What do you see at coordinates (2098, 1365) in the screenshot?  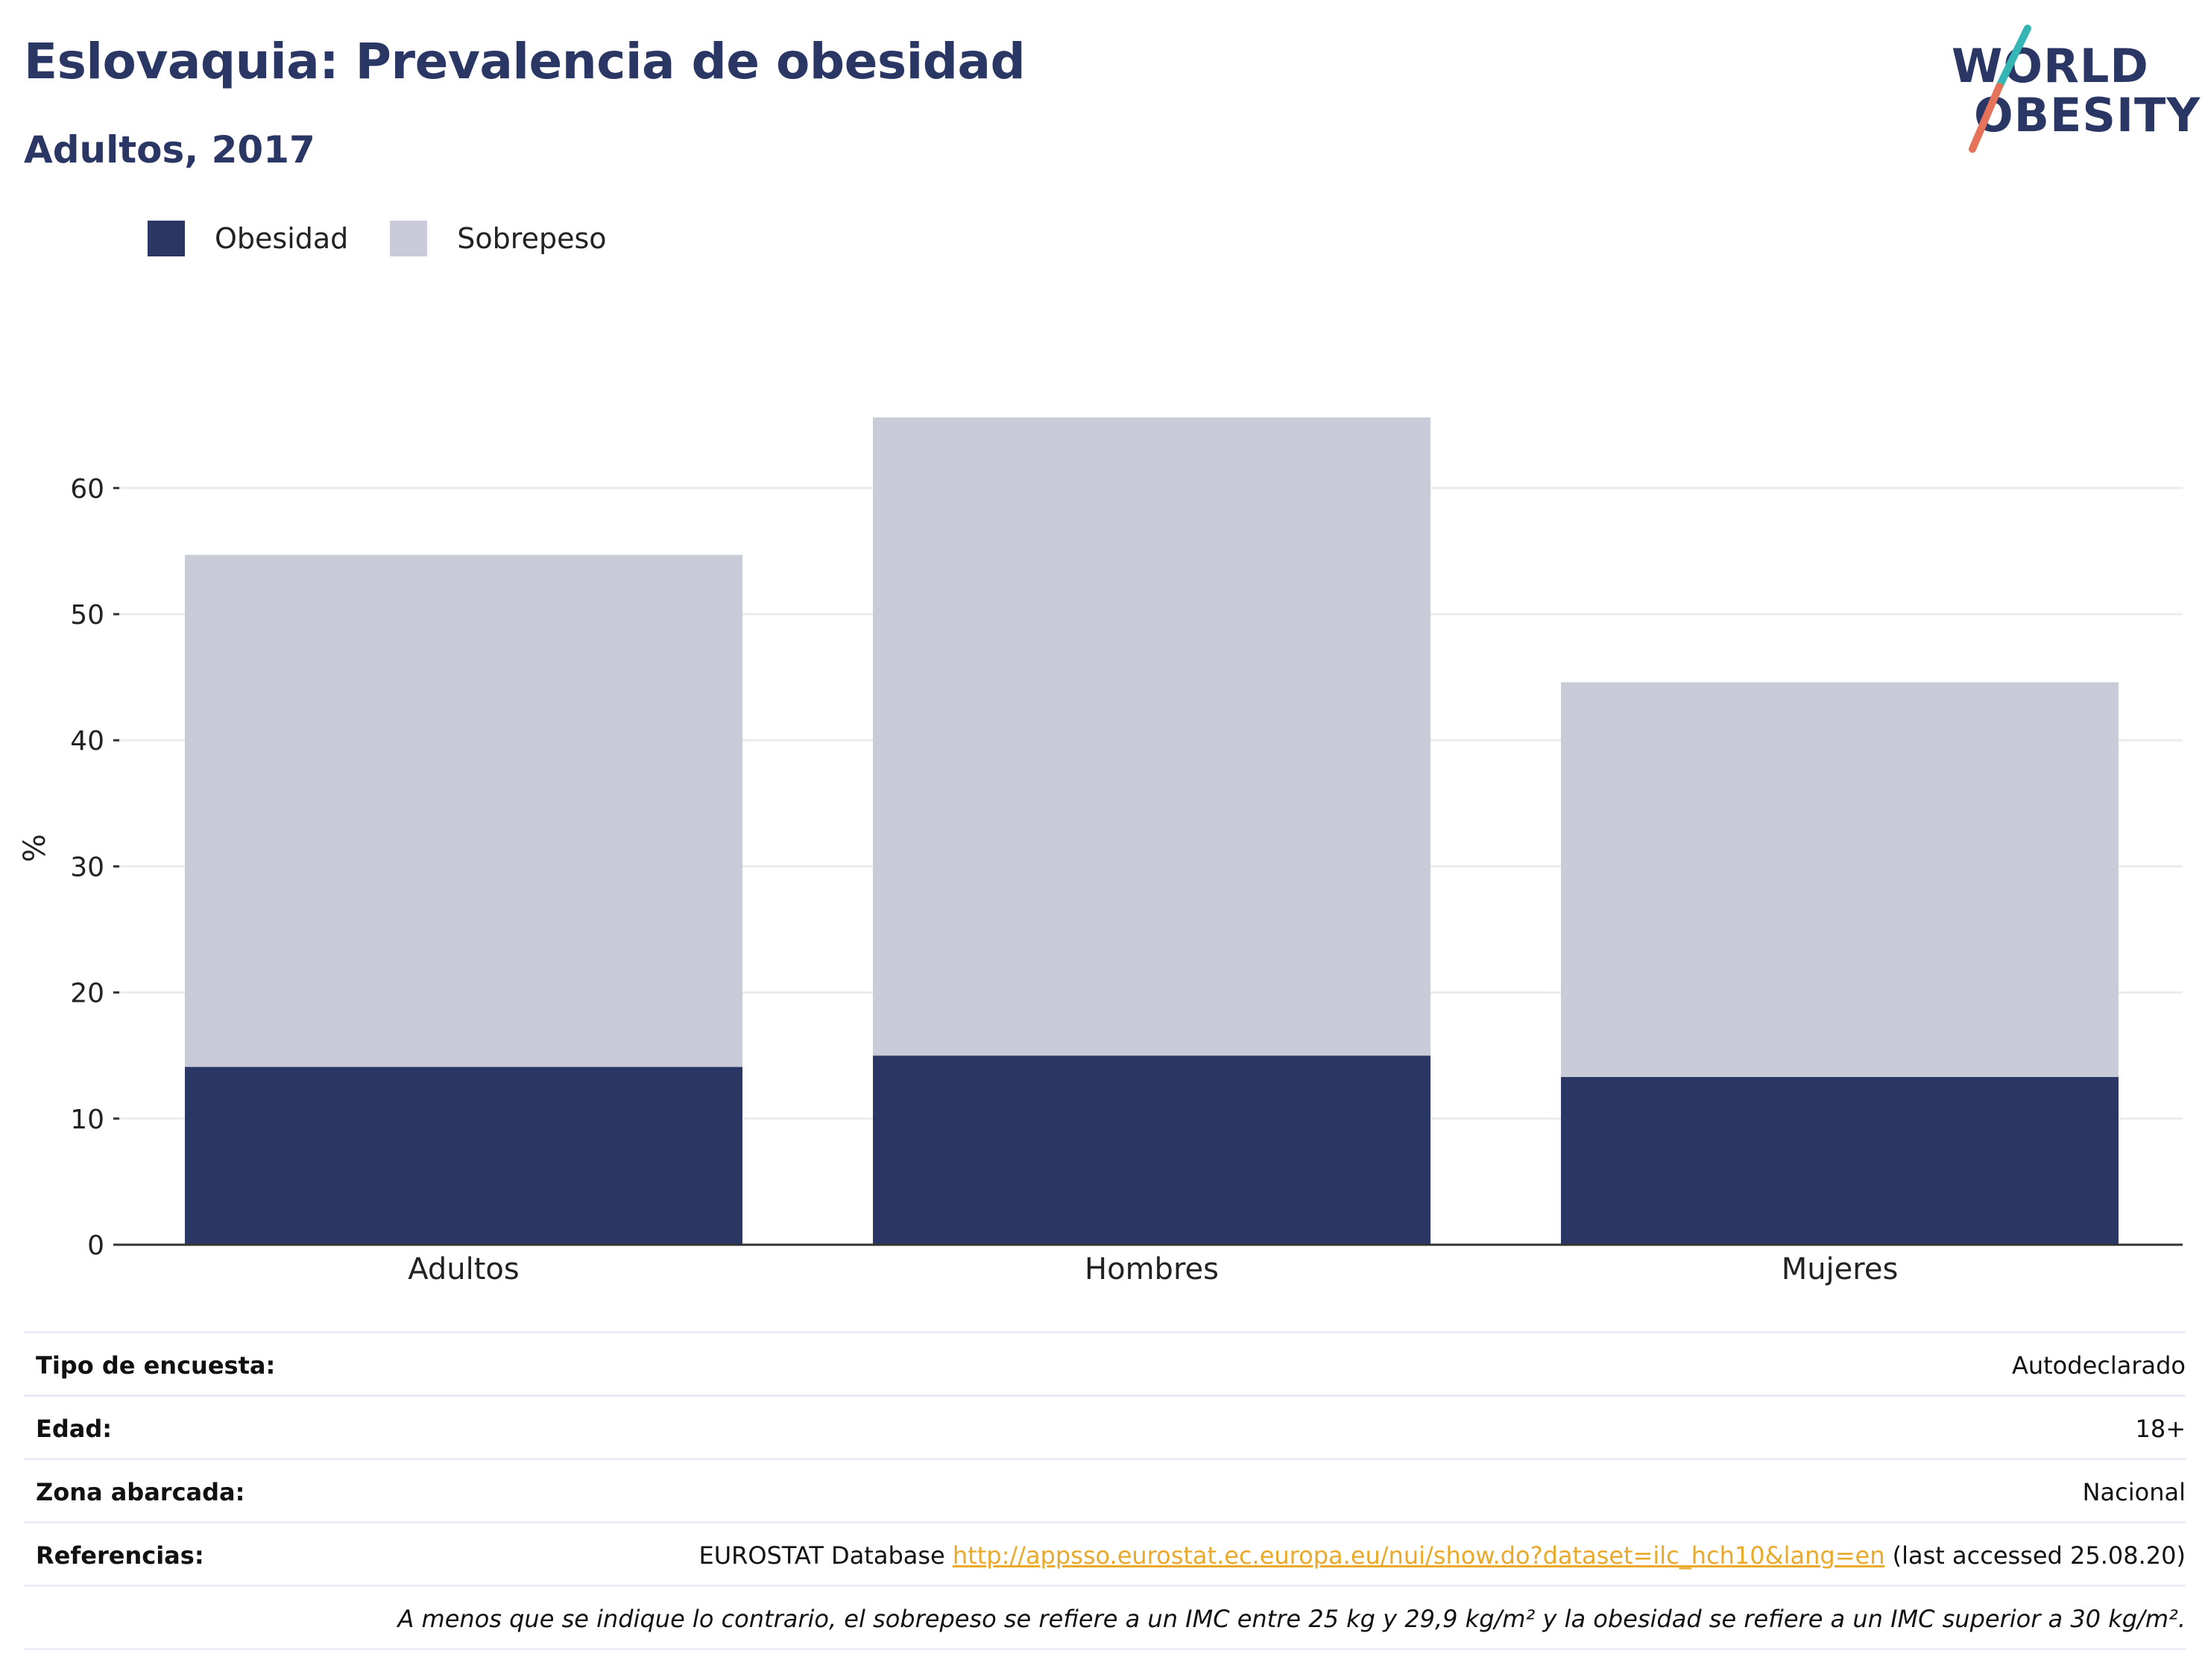 I see `survey-type-value: Autodeclarado` at bounding box center [2098, 1365].